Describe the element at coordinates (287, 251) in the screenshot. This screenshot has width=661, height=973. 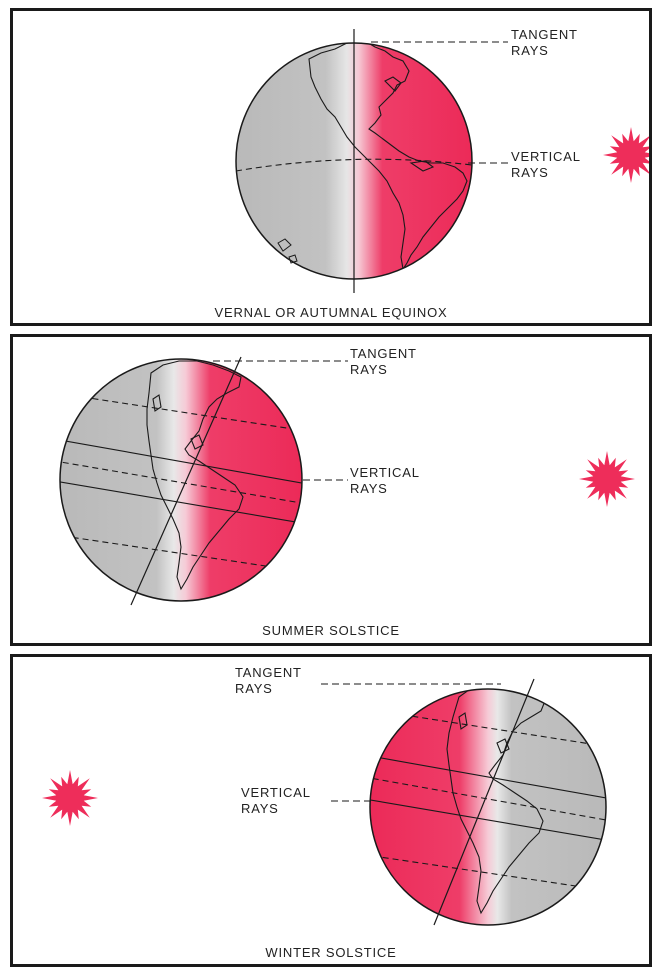
I see `small-islands` at that location.